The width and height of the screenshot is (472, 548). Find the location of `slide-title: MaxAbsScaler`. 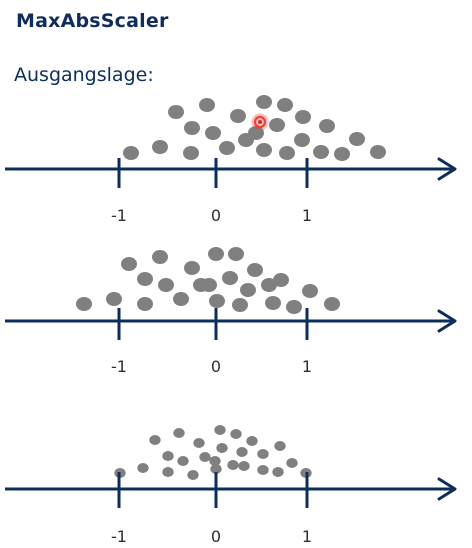

slide-title: MaxAbsScaler is located at coordinates (92, 21).